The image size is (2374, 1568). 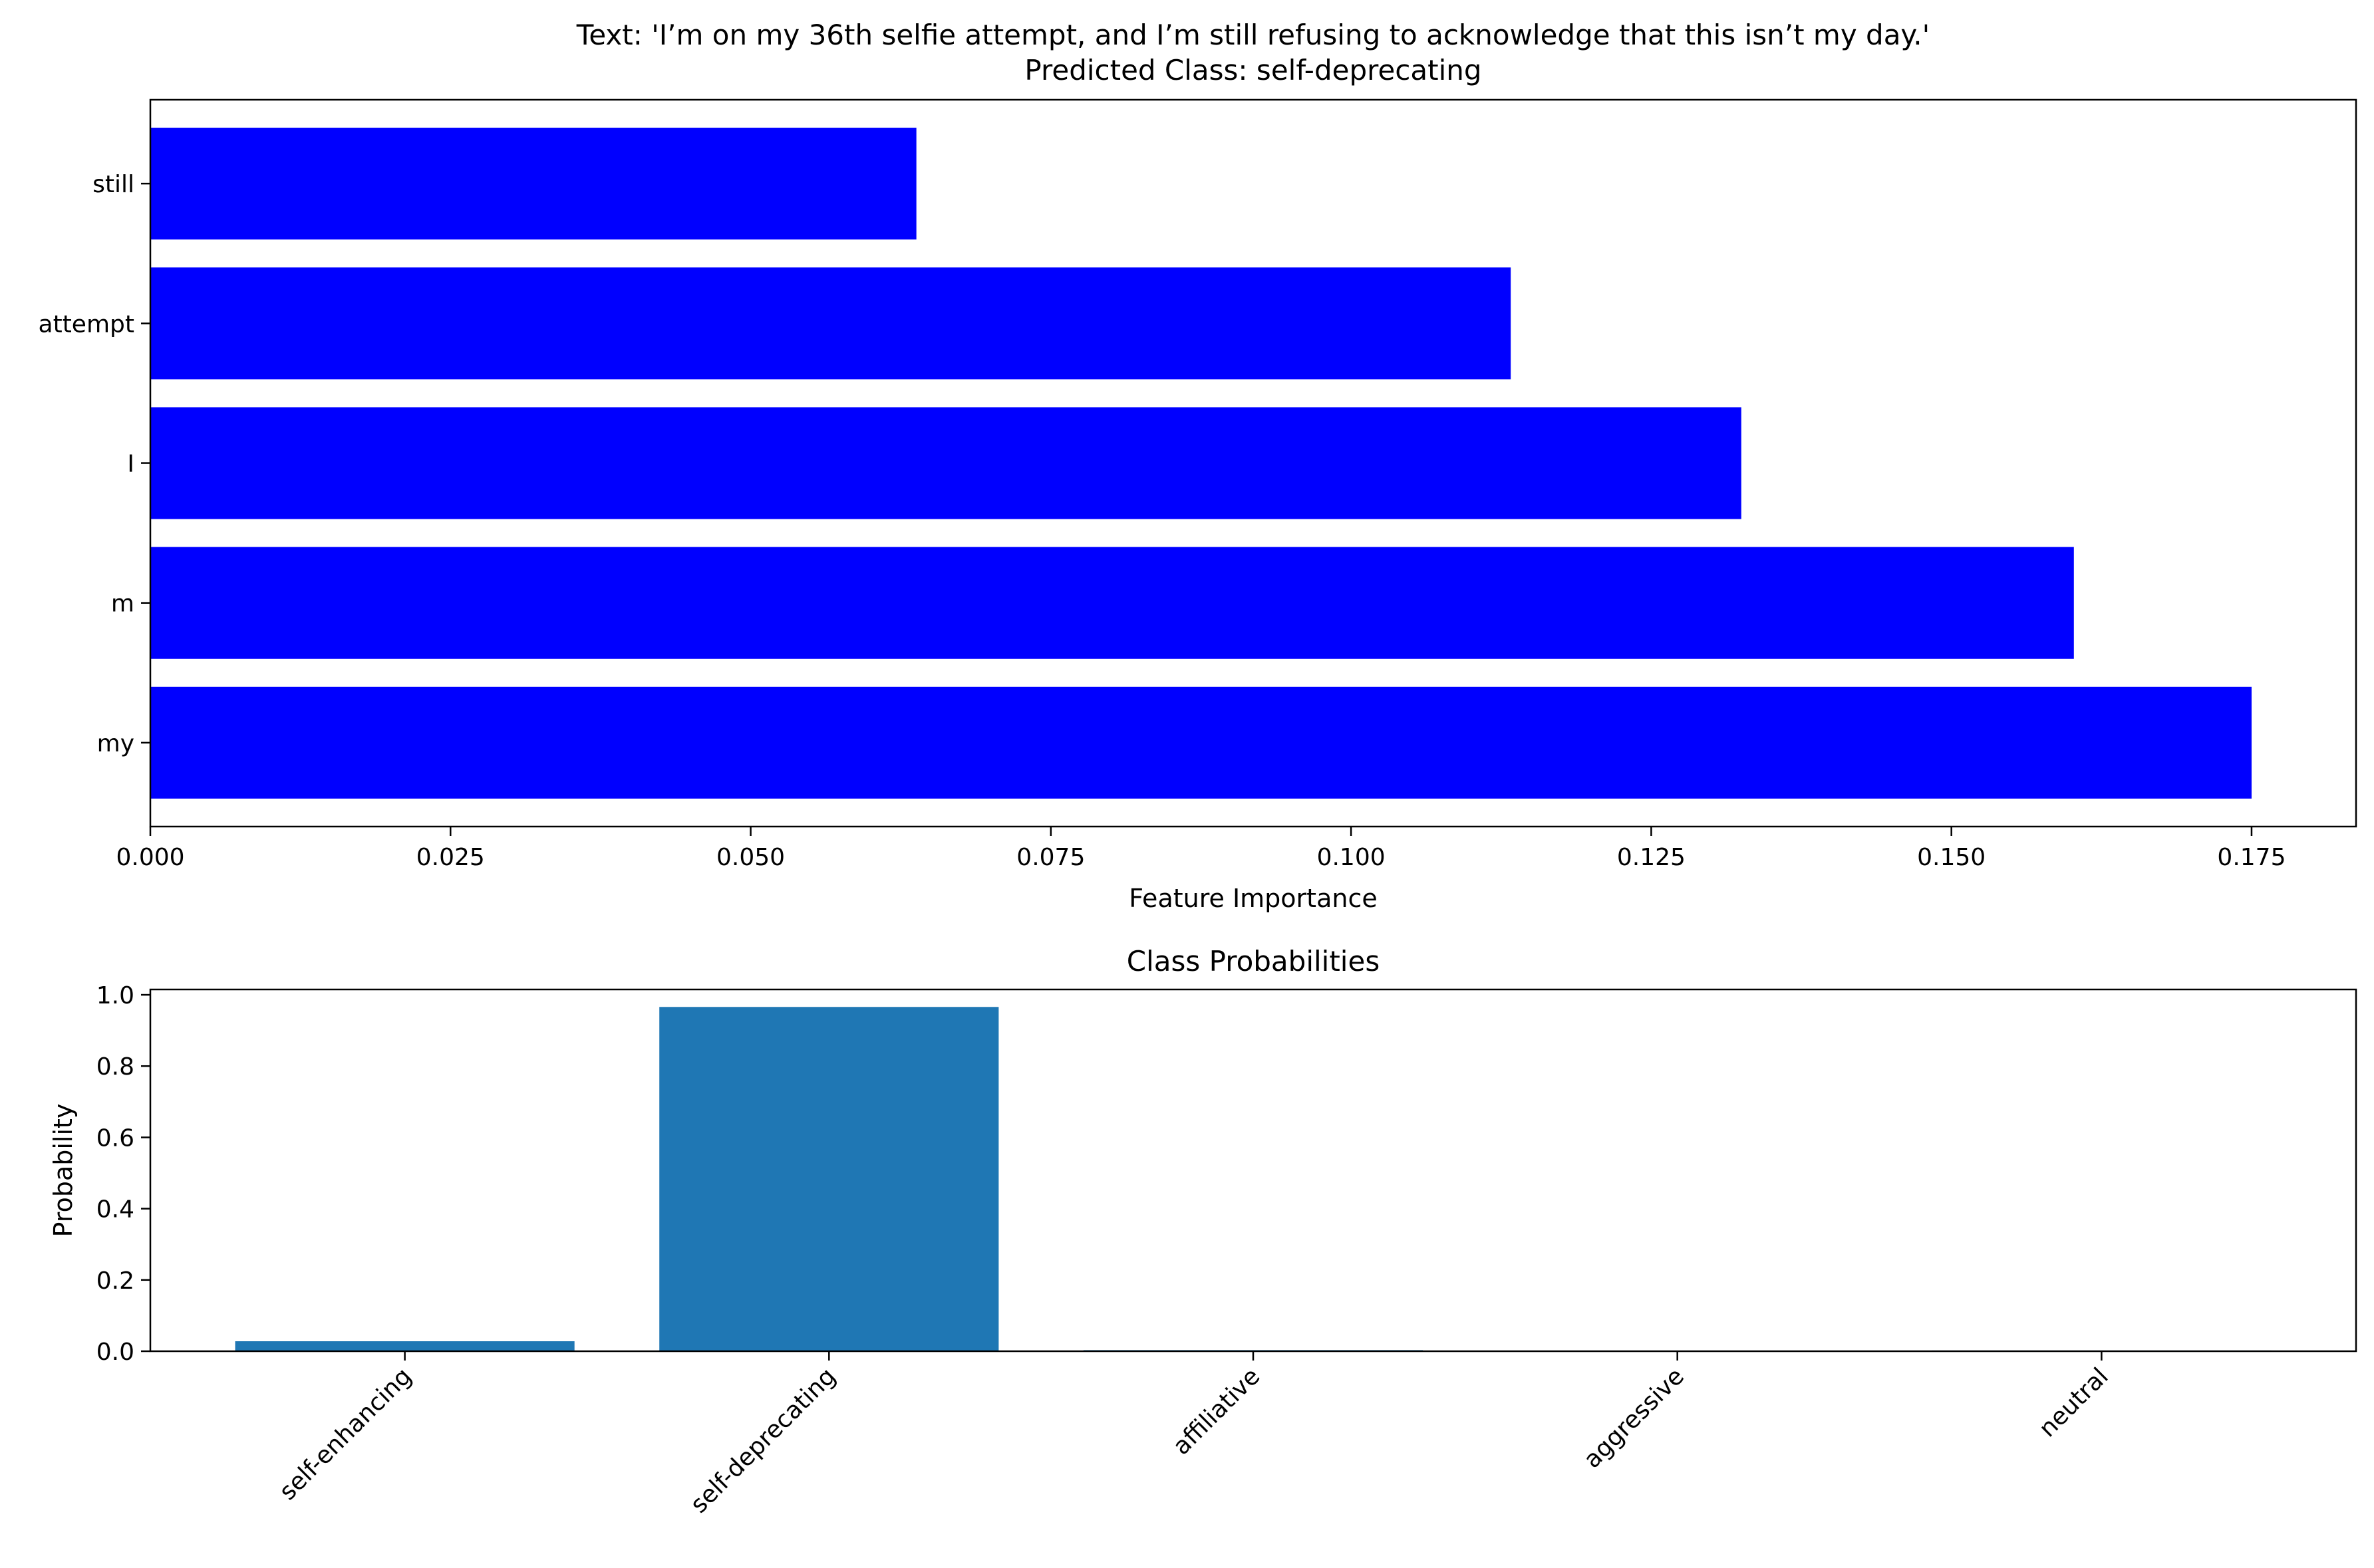 What do you see at coordinates (1050, 857) in the screenshot?
I see `x-tick-label-3: 0.075` at bounding box center [1050, 857].